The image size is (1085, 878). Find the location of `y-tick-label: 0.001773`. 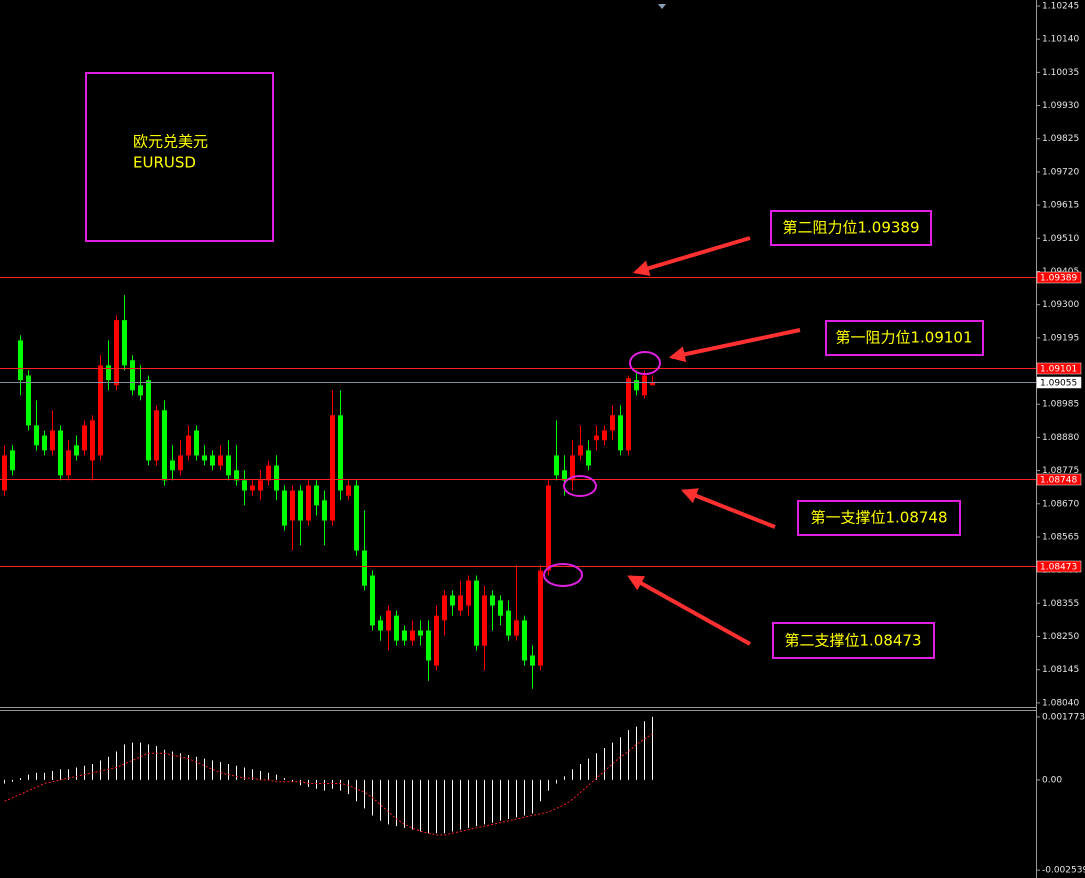

y-tick-label: 0.001773 is located at coordinates (1063, 717).